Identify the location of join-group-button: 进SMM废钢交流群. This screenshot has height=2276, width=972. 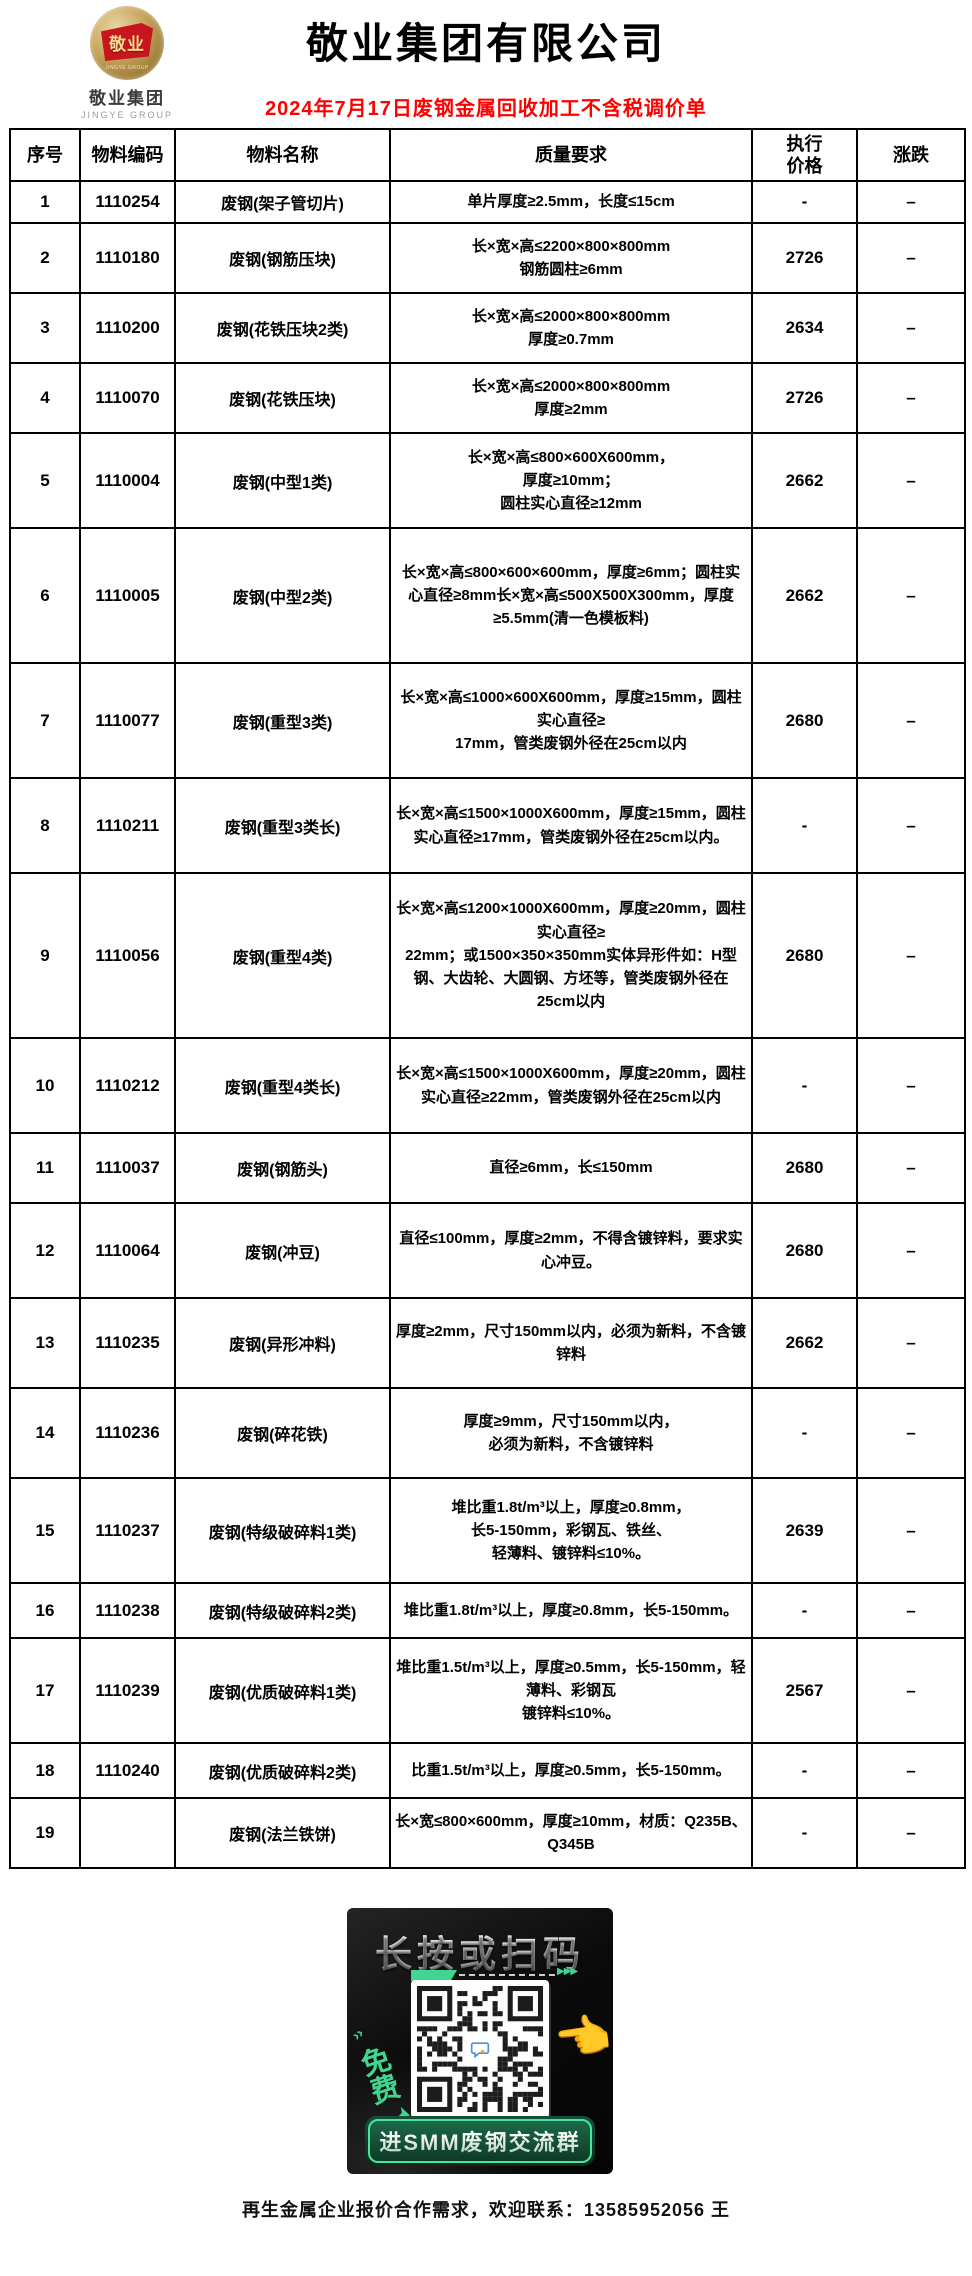
(480, 2141).